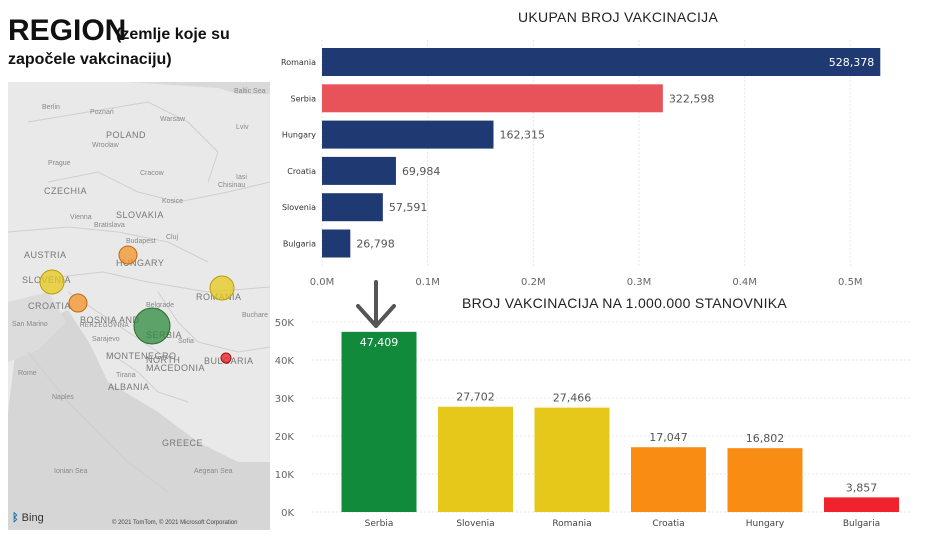 The height and width of the screenshot is (544, 940). Describe the element at coordinates (379, 342) in the screenshot. I see `value-label: 47,409` at that location.